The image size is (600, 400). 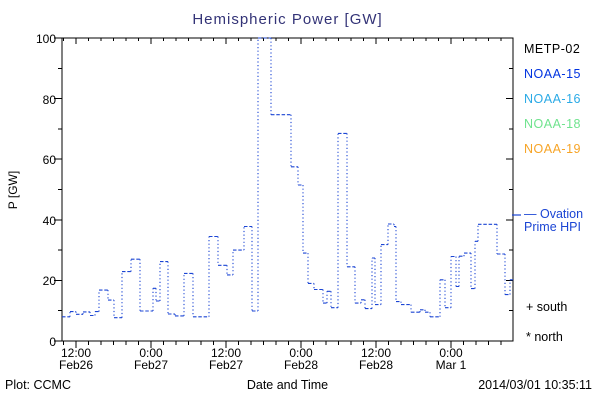 What do you see at coordinates (49, 220) in the screenshot?
I see `y-tick-label: 40` at bounding box center [49, 220].